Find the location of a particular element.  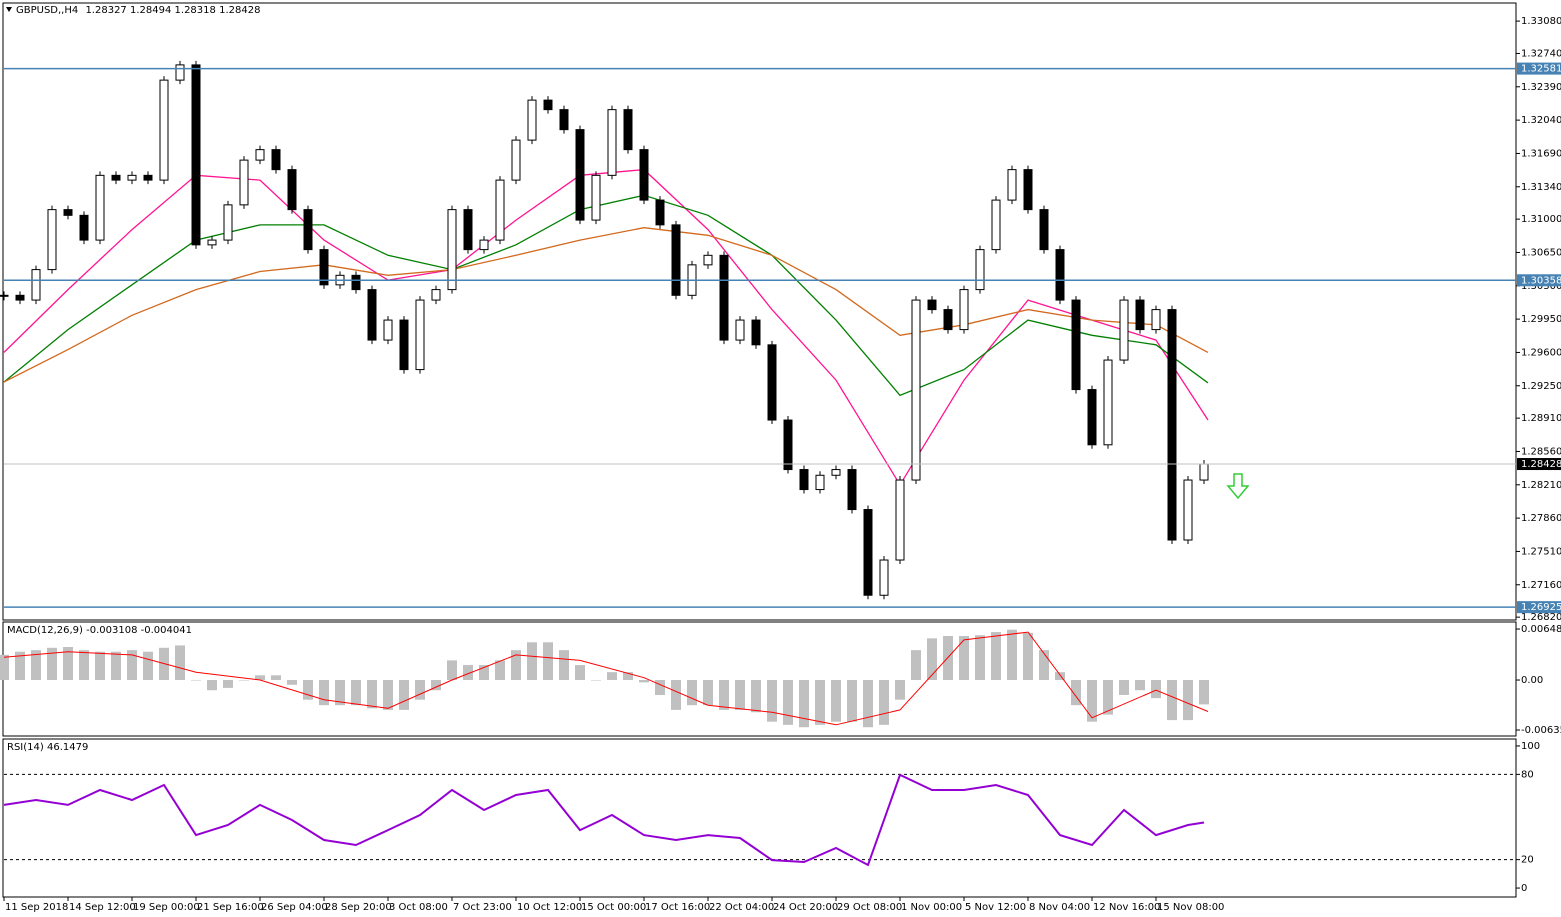

y-tick-label: 1.31340 is located at coordinates (1541, 187).